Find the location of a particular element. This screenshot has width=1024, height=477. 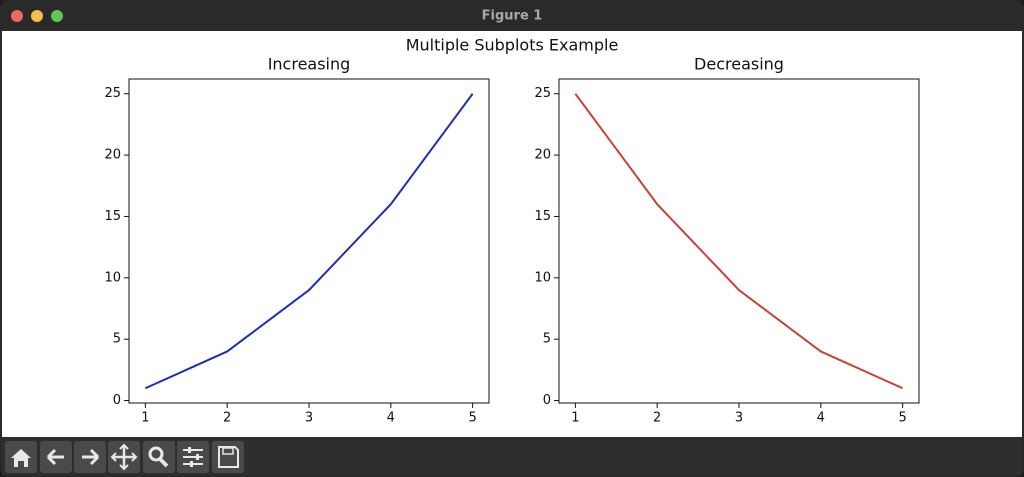

suptitle: Multiple Subplots Example is located at coordinates (512, 45).